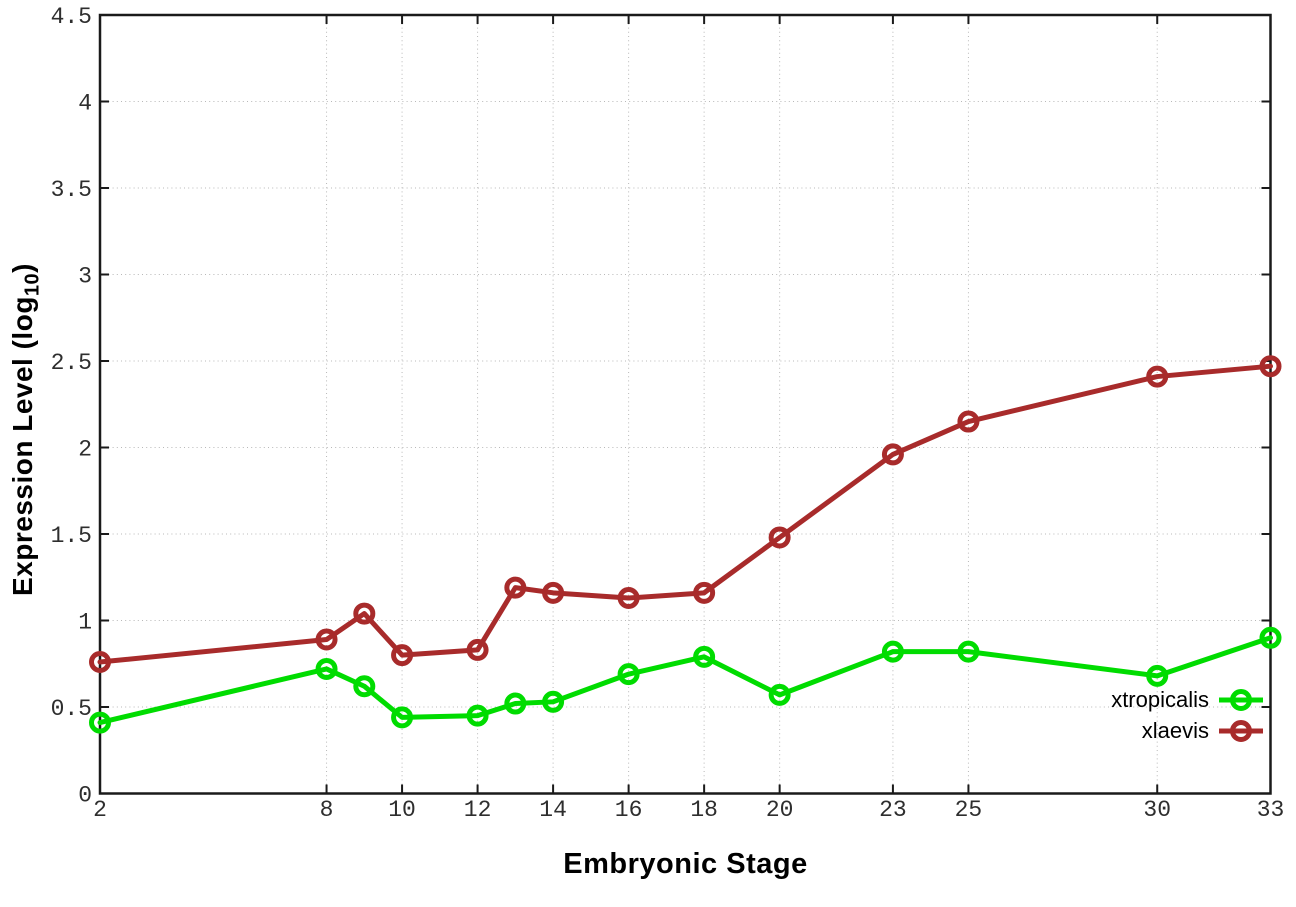 This screenshot has width=1296, height=907. I want to click on y-tick-label: 1, so click(85, 623).